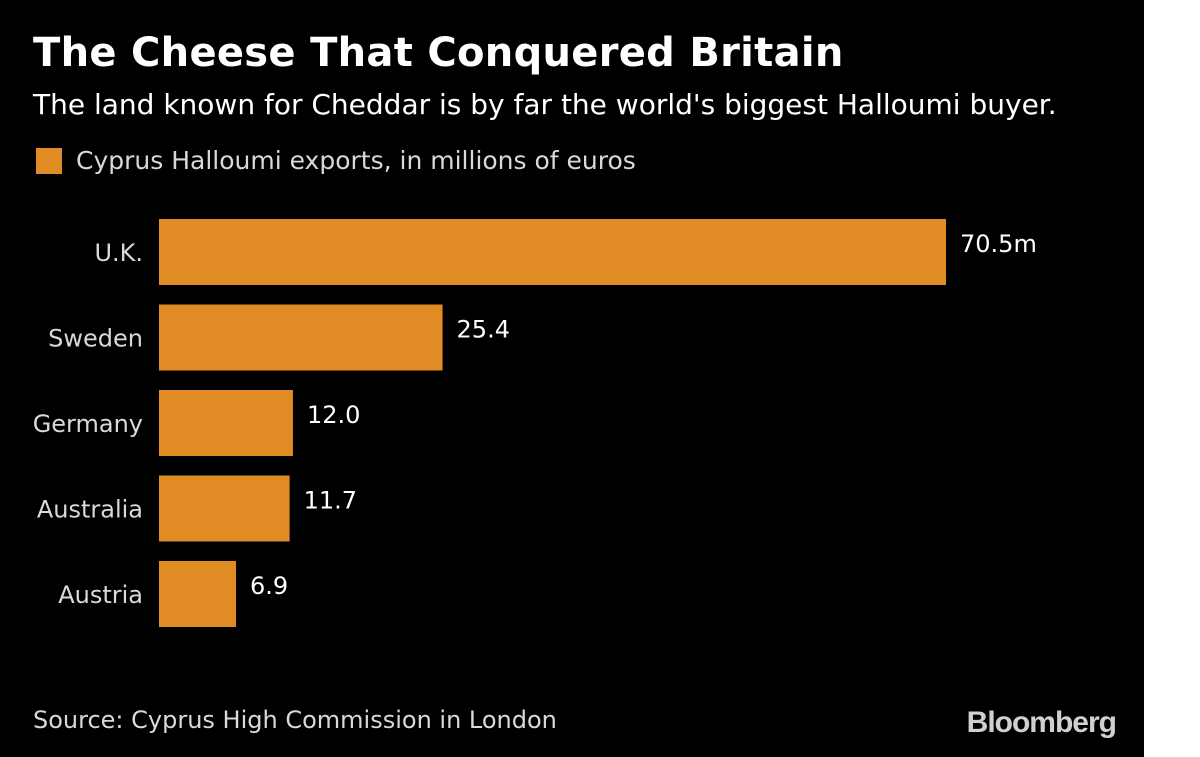 The image size is (1200, 757). Describe the element at coordinates (88, 424) in the screenshot. I see `category-label: Germany` at that location.